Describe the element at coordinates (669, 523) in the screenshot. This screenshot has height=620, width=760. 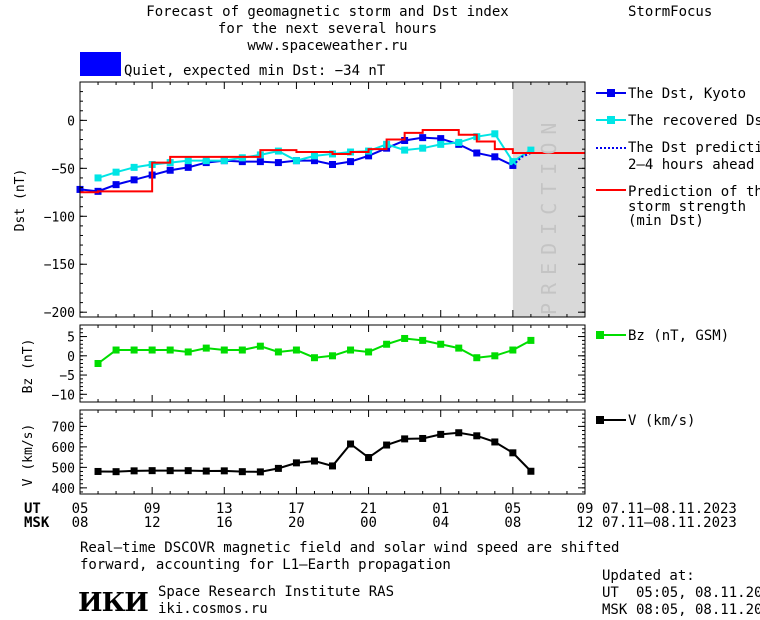
I see `date-range-msk: 07.11–08.11.2023` at that location.